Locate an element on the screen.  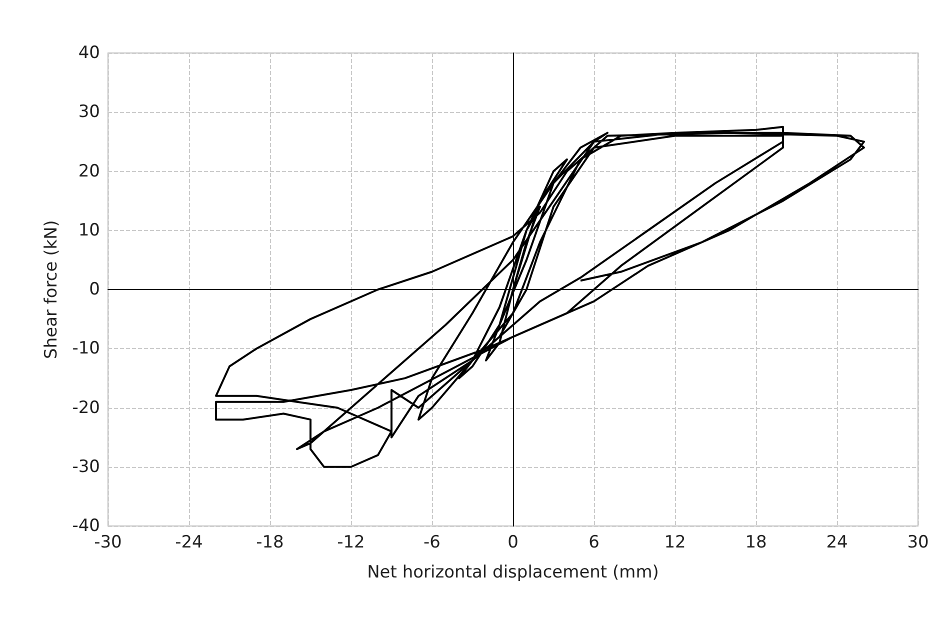
x-tick-label: -12 is located at coordinates (351, 542).